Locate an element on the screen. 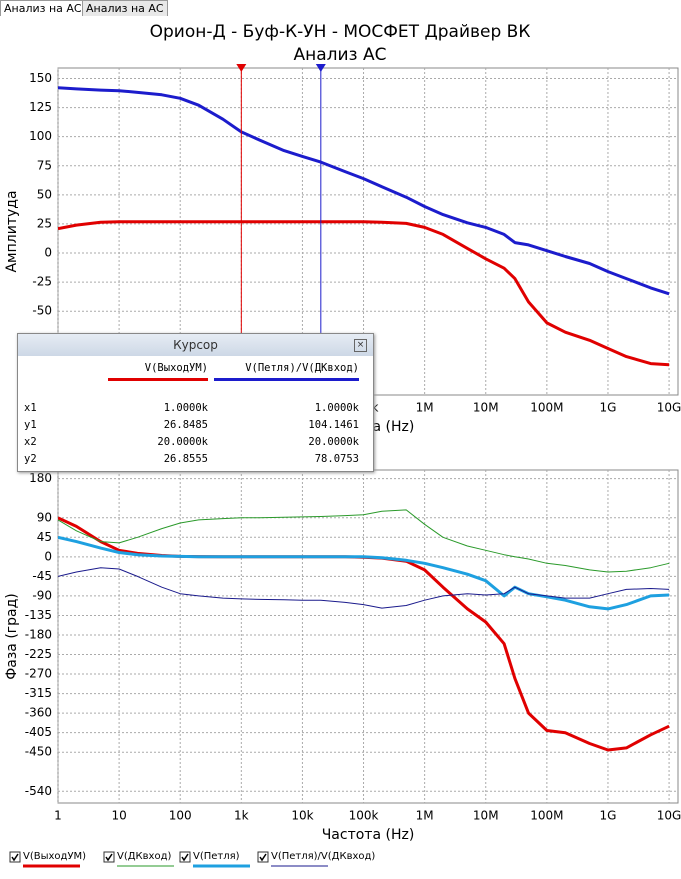 The width and height of the screenshot is (681, 879). y-tick-label: -405 is located at coordinates (38, 732).